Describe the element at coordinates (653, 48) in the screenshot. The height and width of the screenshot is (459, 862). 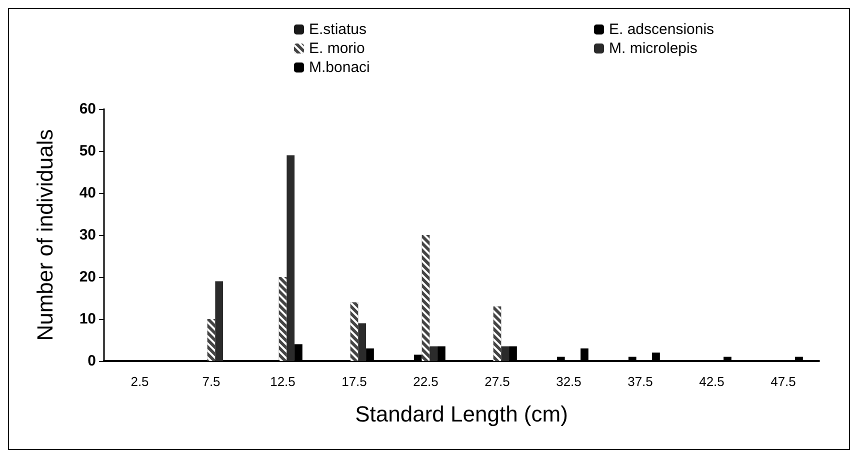
I see `legend-label: M. microlepis` at that location.